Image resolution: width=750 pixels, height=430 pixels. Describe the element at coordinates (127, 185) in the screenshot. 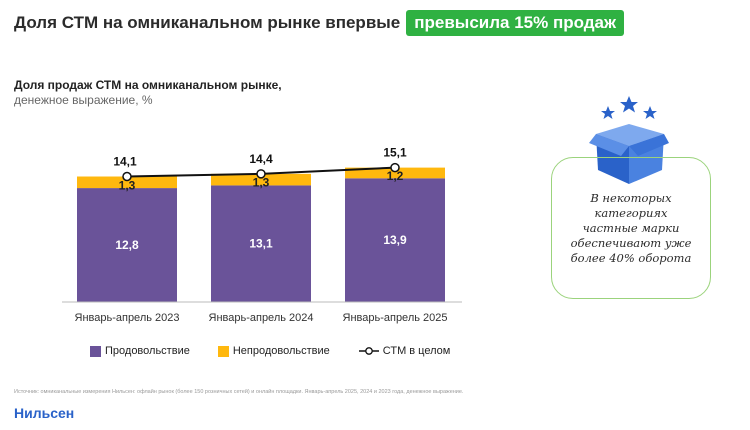

I see `label-nonfood-0: 1,3` at that location.